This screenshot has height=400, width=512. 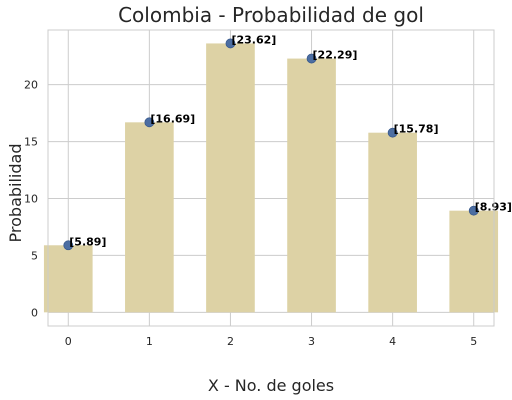 What do you see at coordinates (172, 118) in the screenshot?
I see `data-label: [16.69]` at bounding box center [172, 118].